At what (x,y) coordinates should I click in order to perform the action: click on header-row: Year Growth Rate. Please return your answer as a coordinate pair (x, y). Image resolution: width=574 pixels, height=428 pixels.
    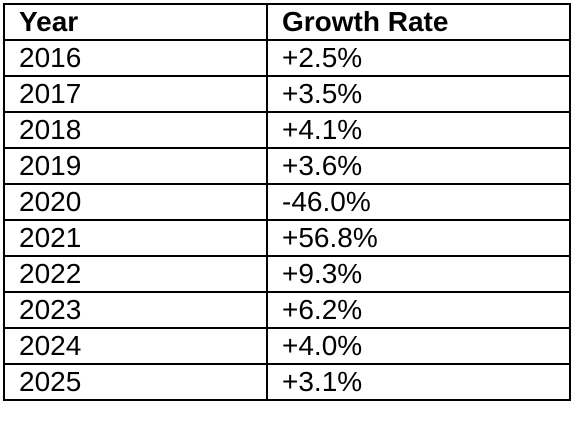
    Looking at the image, I should click on (287, 22).